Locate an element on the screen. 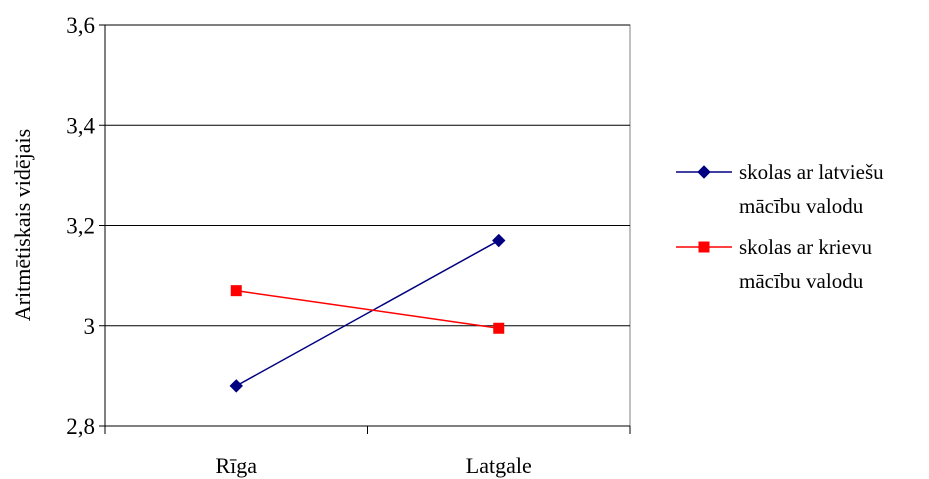 Image resolution: width=929 pixels, height=479 pixels. legend-label: skolas ar latviešu is located at coordinates (811, 172).